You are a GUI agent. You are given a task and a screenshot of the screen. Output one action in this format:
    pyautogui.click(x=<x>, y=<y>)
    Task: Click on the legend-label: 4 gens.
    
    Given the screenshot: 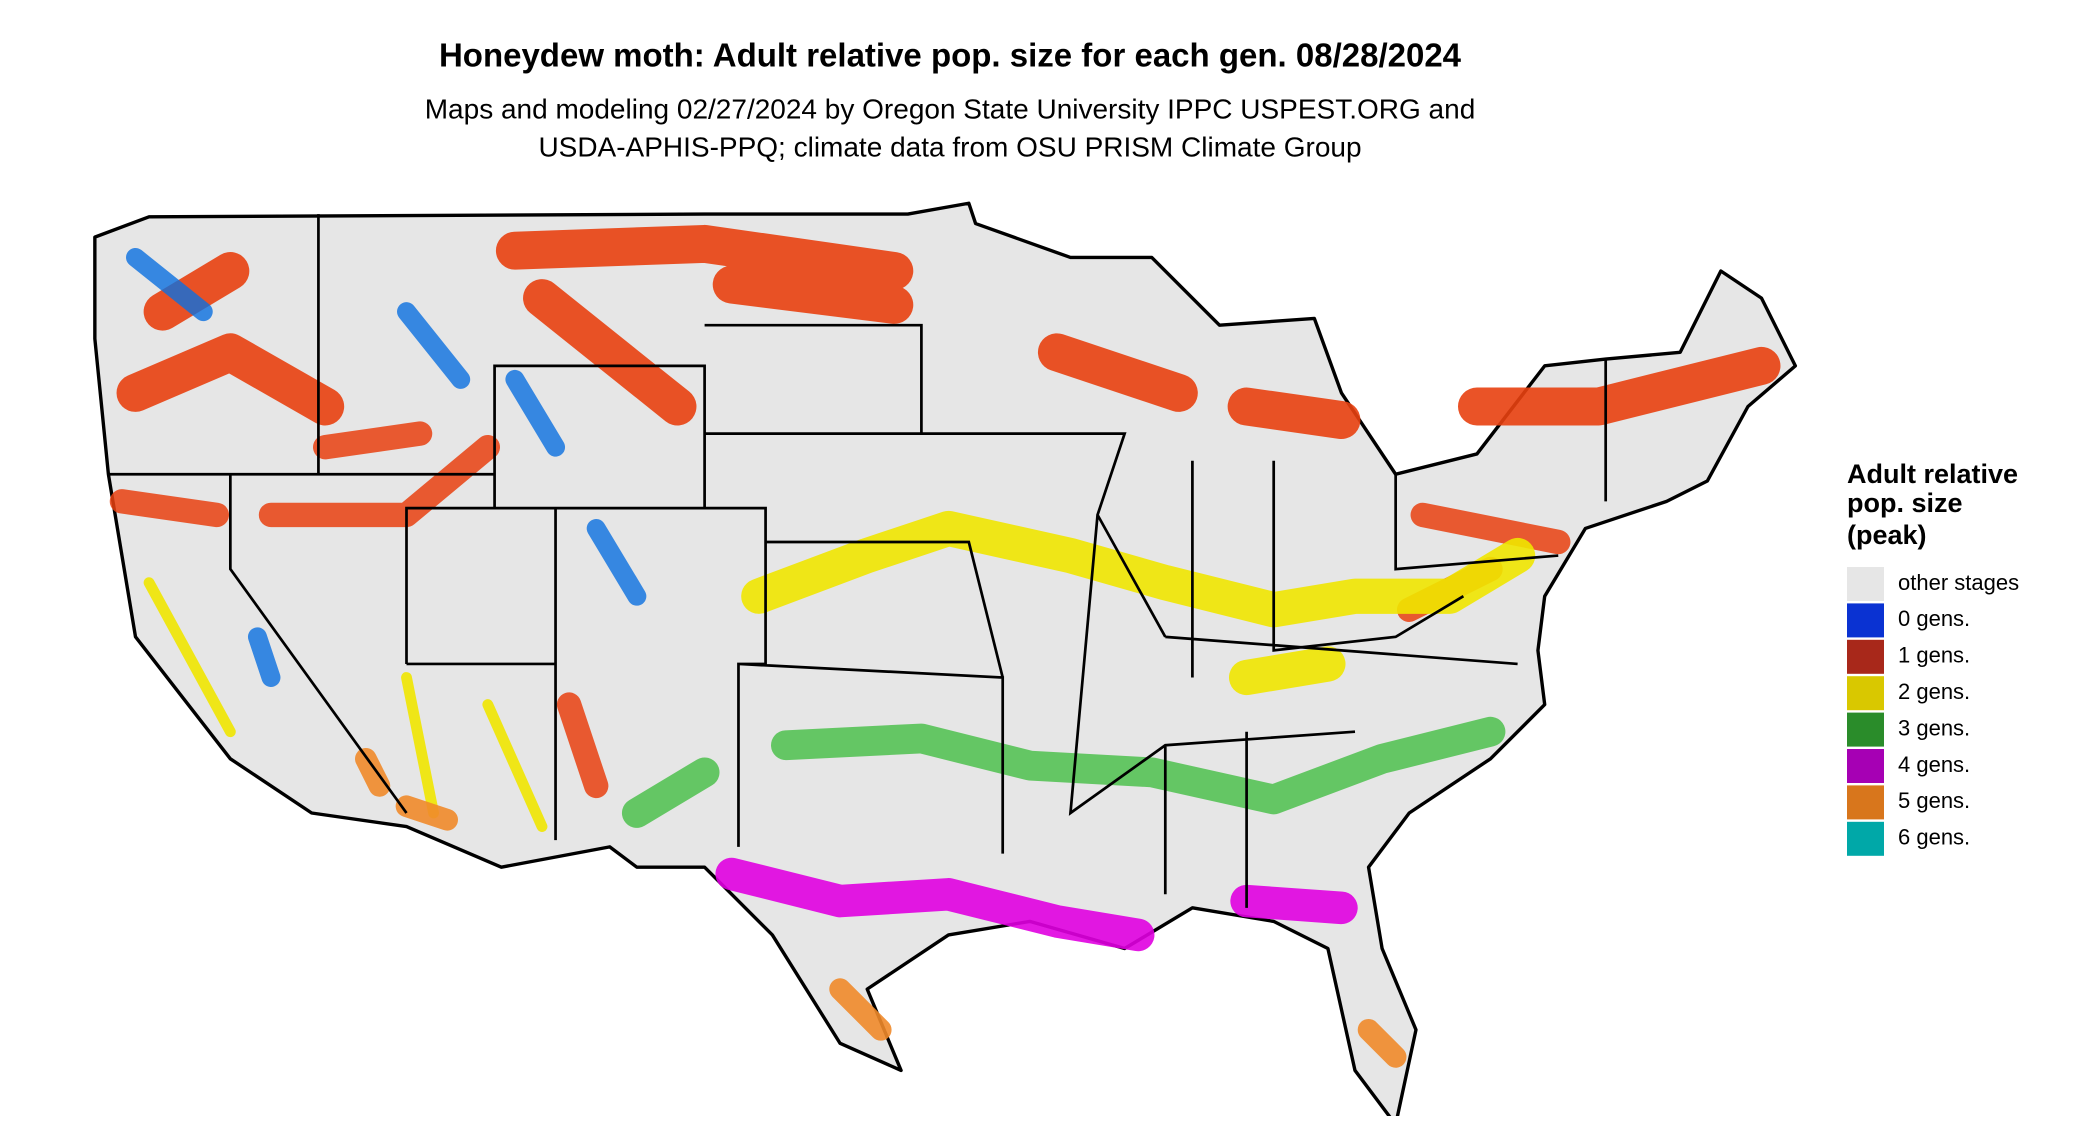 What is the action you would take?
    pyautogui.click(x=1934, y=764)
    